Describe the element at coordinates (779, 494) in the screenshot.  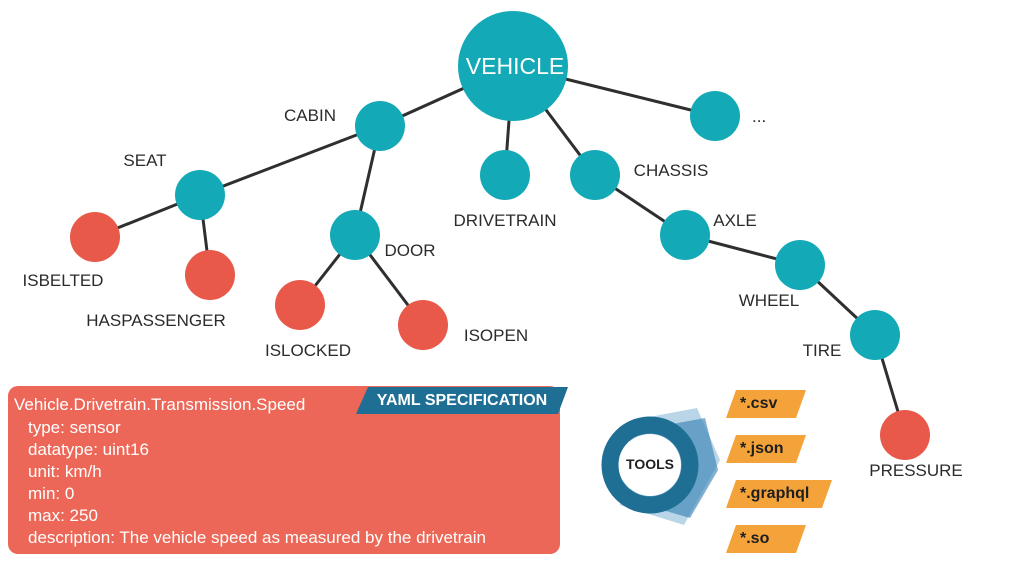
I see `output-tag-graphql: *.graphql` at that location.